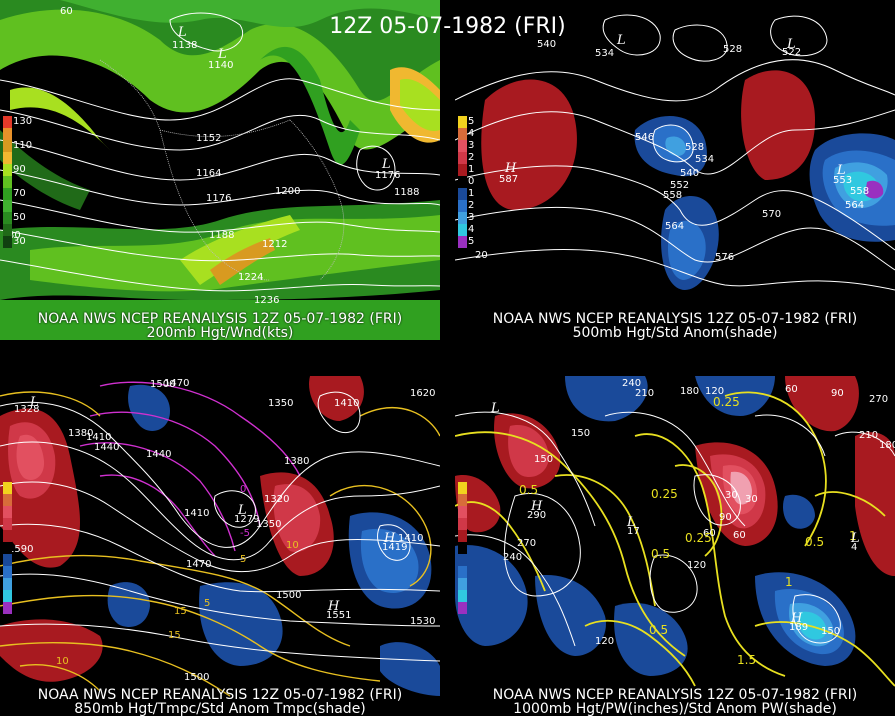 This screenshot has width=895, height=716. What do you see at coordinates (791, 52) in the screenshot?
I see `contour-label: 522` at bounding box center [791, 52].